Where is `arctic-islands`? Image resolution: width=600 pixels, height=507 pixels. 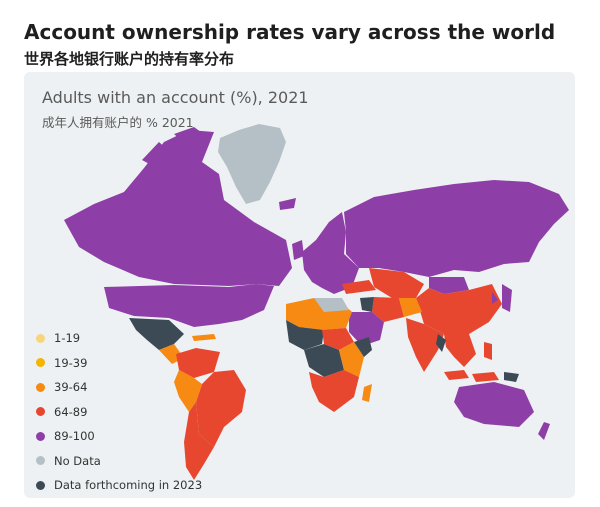
arctic-islands is located at coordinates (175, 149).